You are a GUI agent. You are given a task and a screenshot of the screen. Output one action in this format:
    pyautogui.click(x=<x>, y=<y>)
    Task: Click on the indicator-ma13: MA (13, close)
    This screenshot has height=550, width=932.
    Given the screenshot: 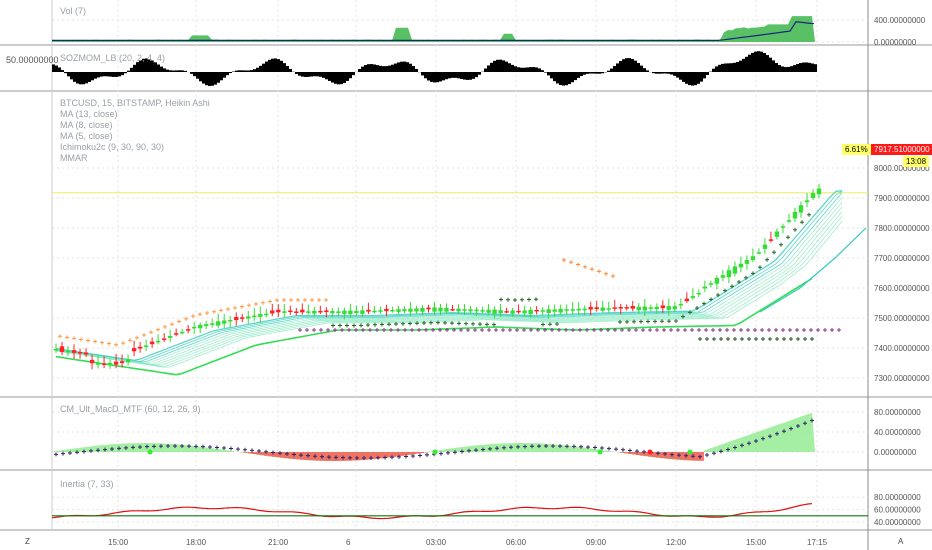 What is the action you would take?
    pyautogui.click(x=89, y=114)
    